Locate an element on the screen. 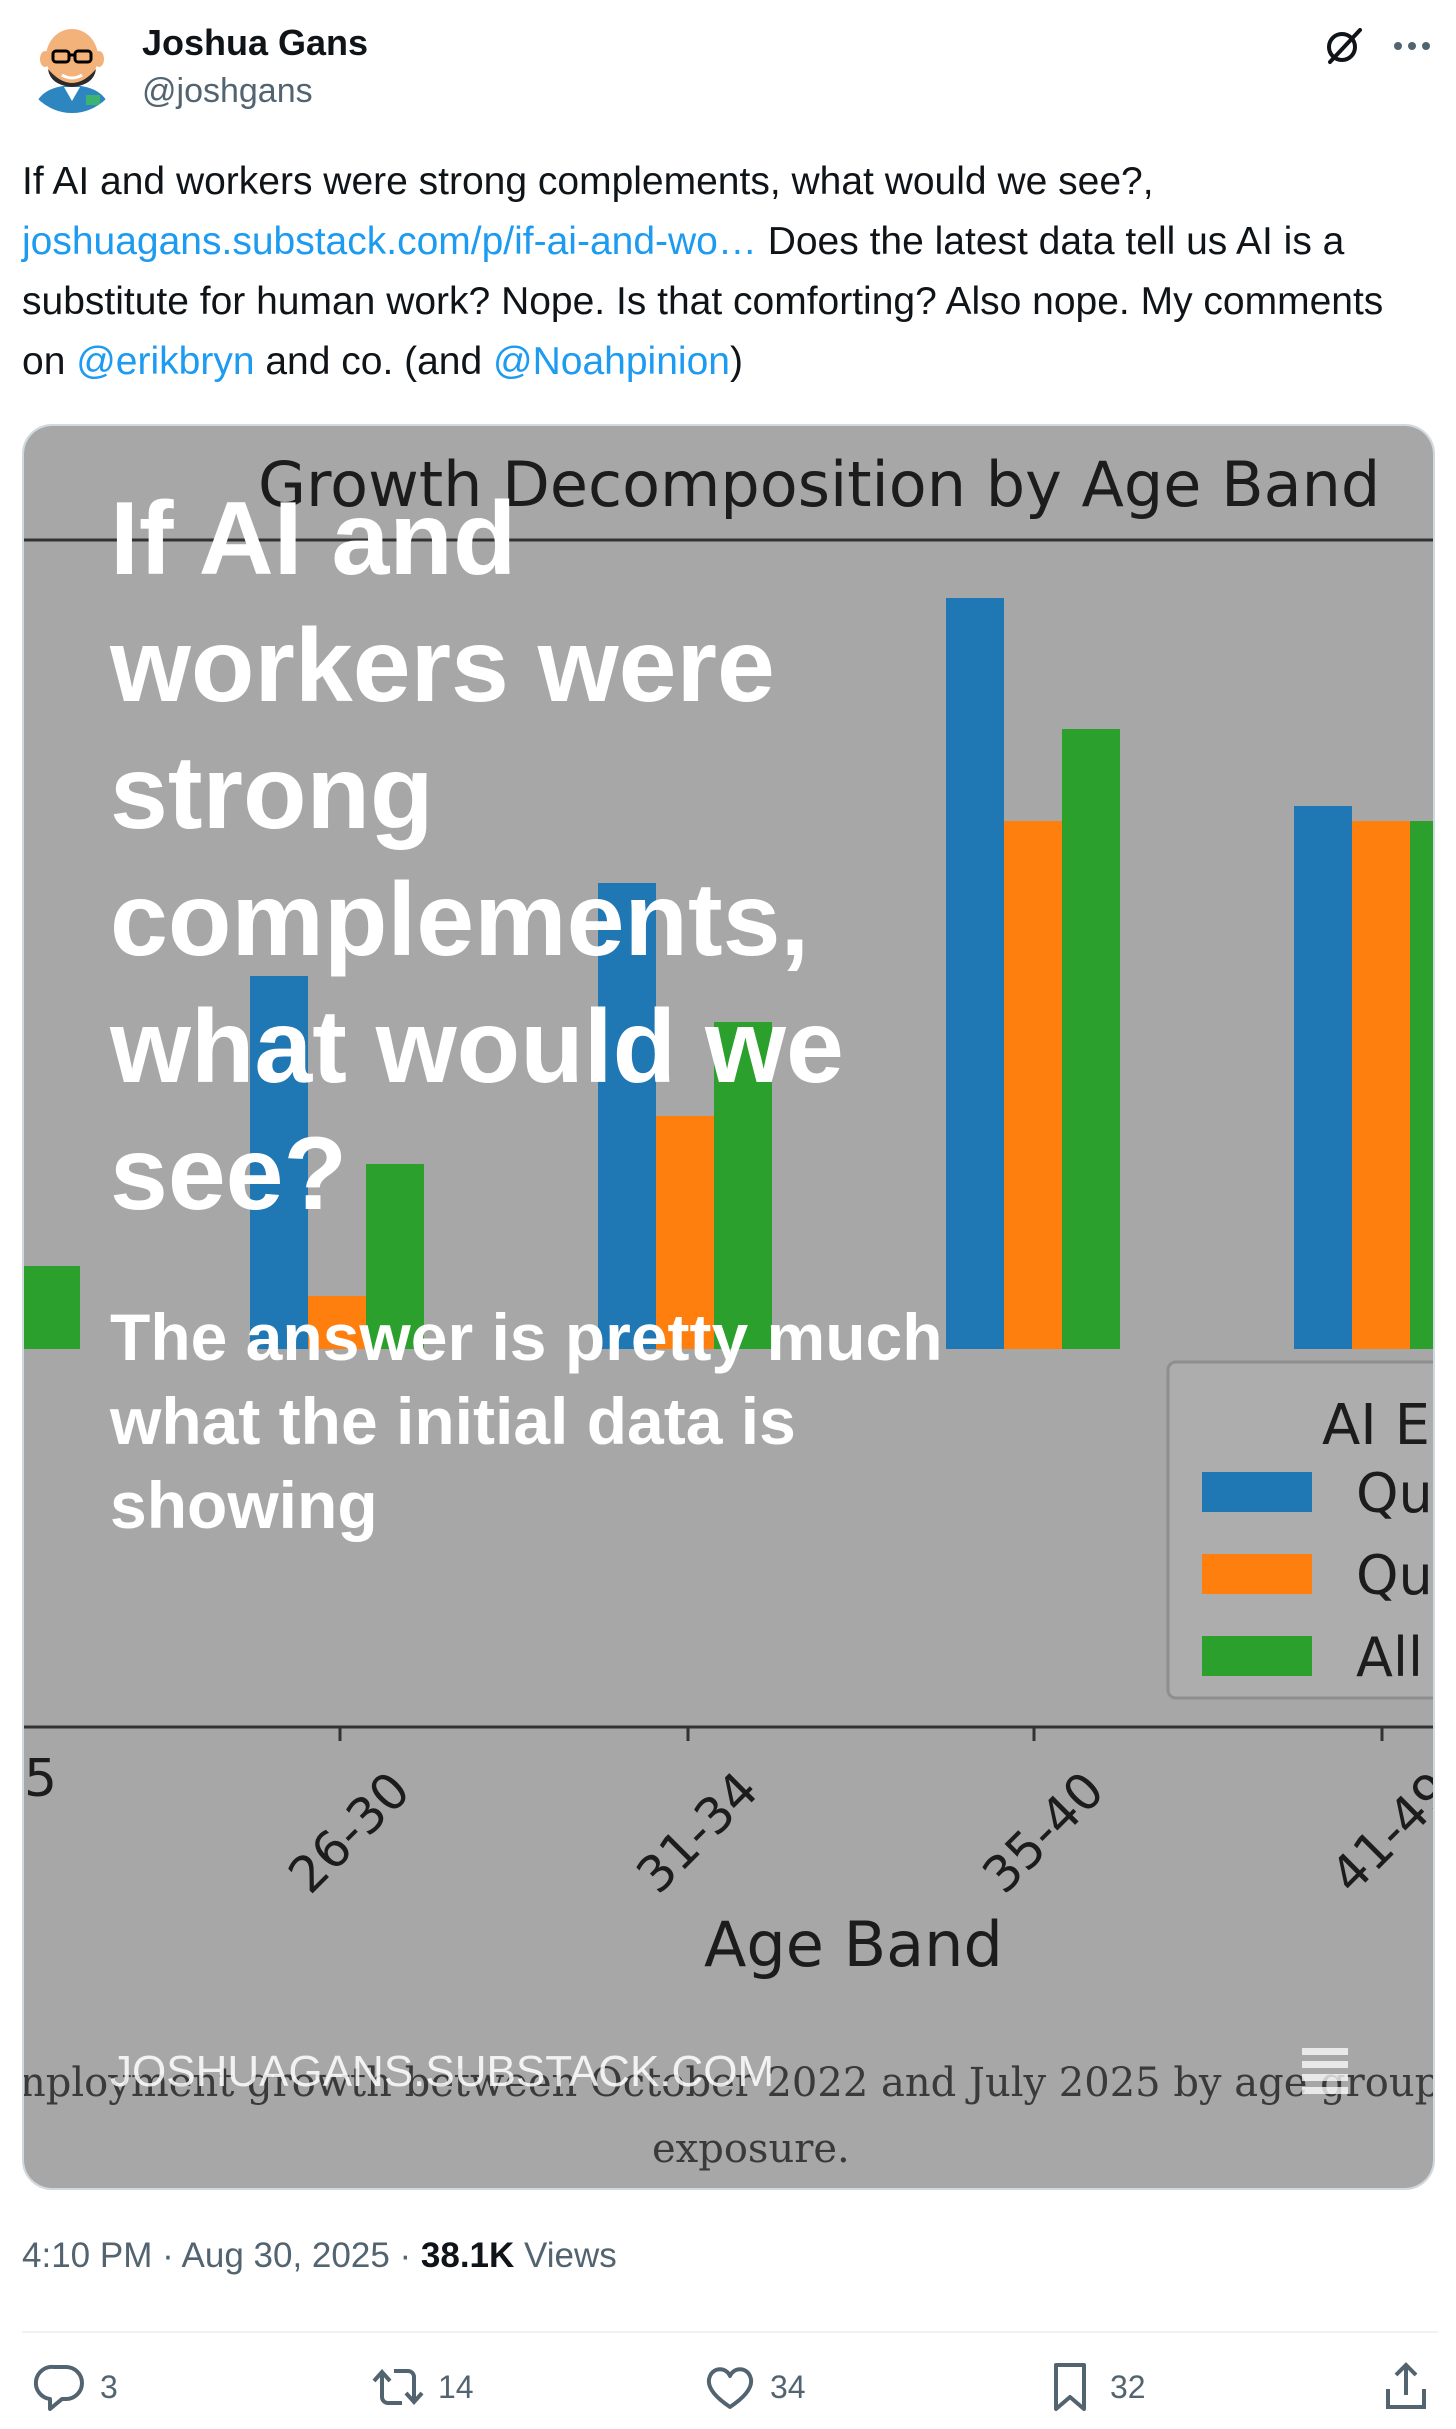  bookmark-button: 32 is located at coordinates (1094, 2387).